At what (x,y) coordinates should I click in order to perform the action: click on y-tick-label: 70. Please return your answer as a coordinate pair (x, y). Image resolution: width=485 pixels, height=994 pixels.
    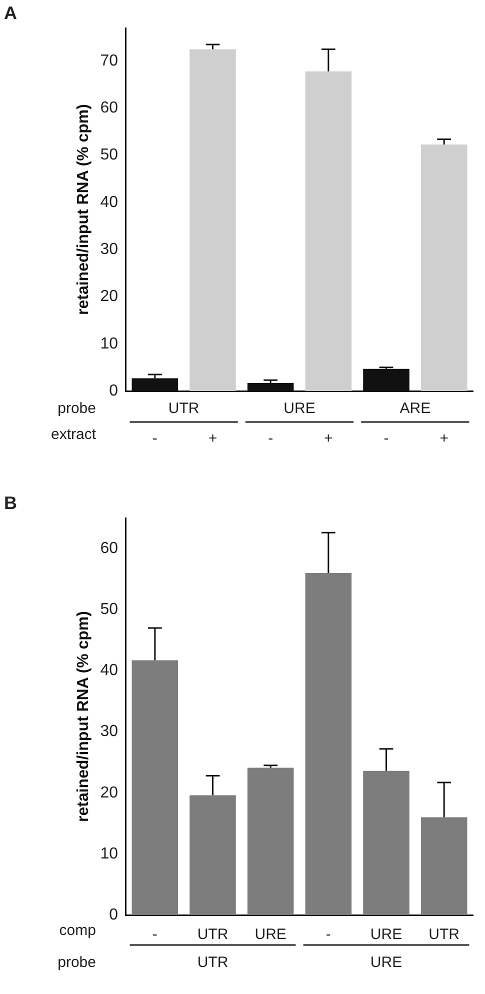
    Looking at the image, I should click on (109, 61).